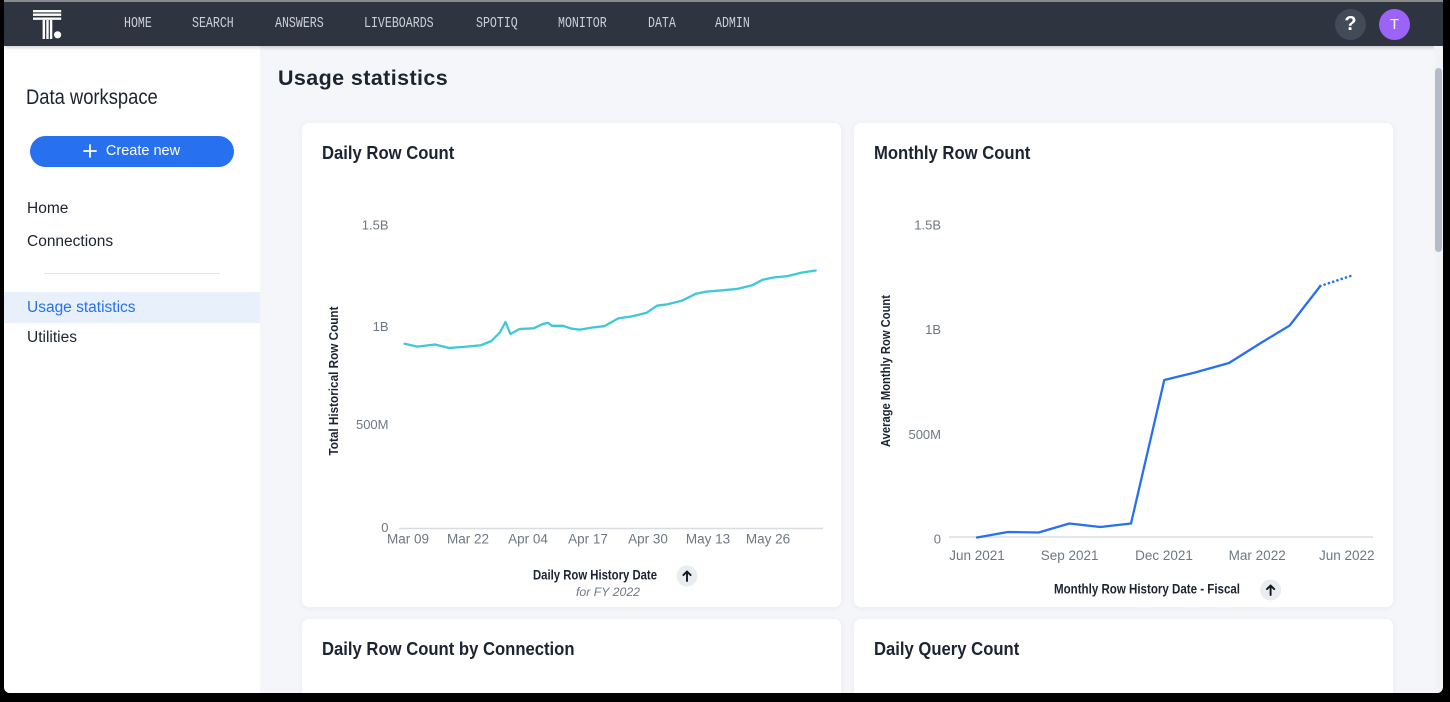 Image resolution: width=1450 pixels, height=702 pixels. Describe the element at coordinates (528, 539) in the screenshot. I see `svg-text: Apr 04` at that location.